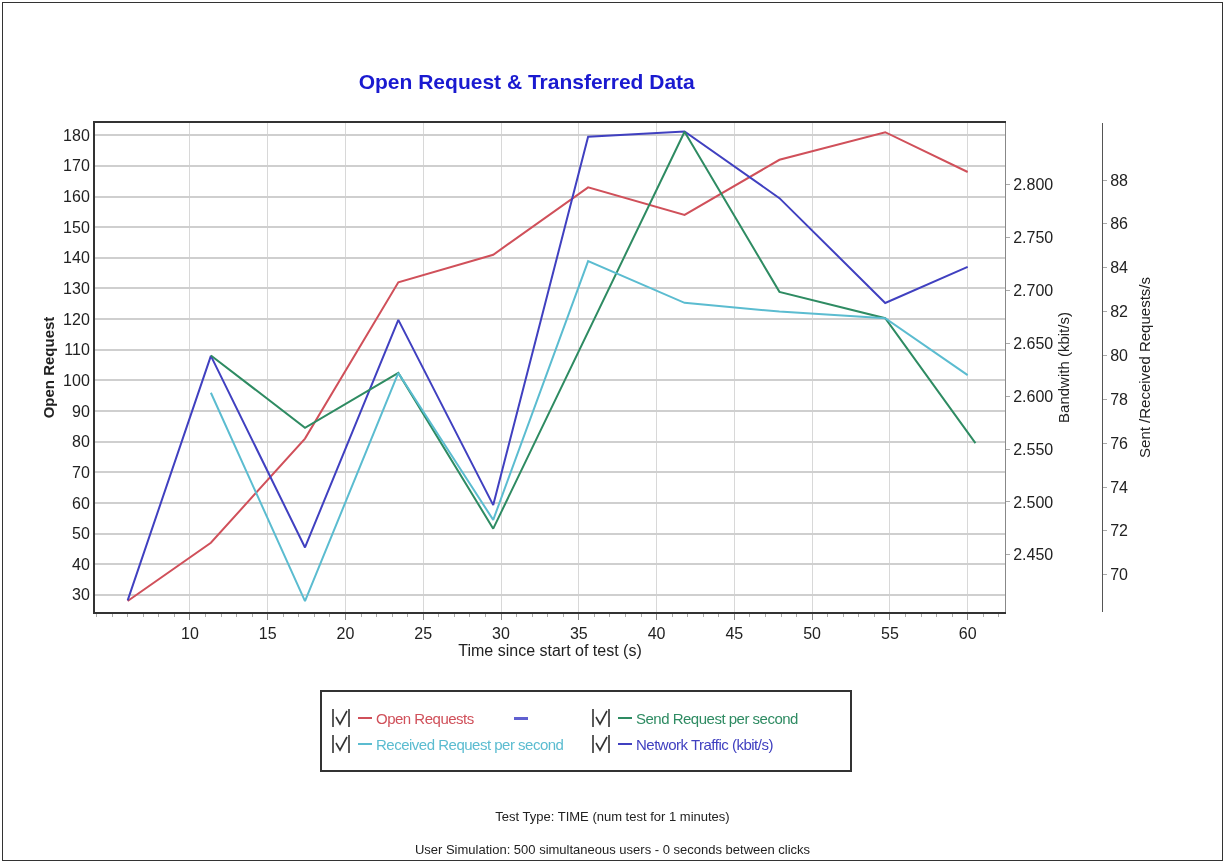 The width and height of the screenshot is (1225, 863). I want to click on y-tick-label: 70, so click(81, 472).